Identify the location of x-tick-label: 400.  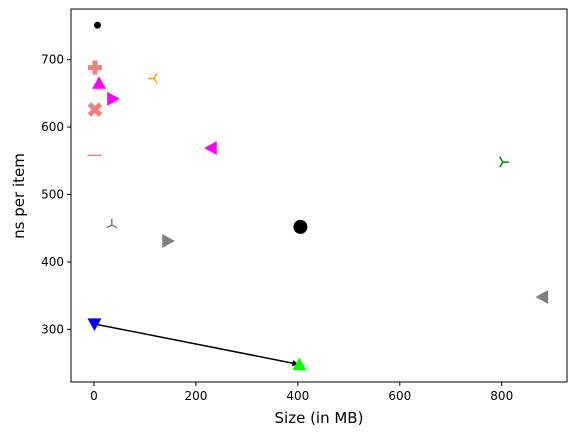
(297, 396).